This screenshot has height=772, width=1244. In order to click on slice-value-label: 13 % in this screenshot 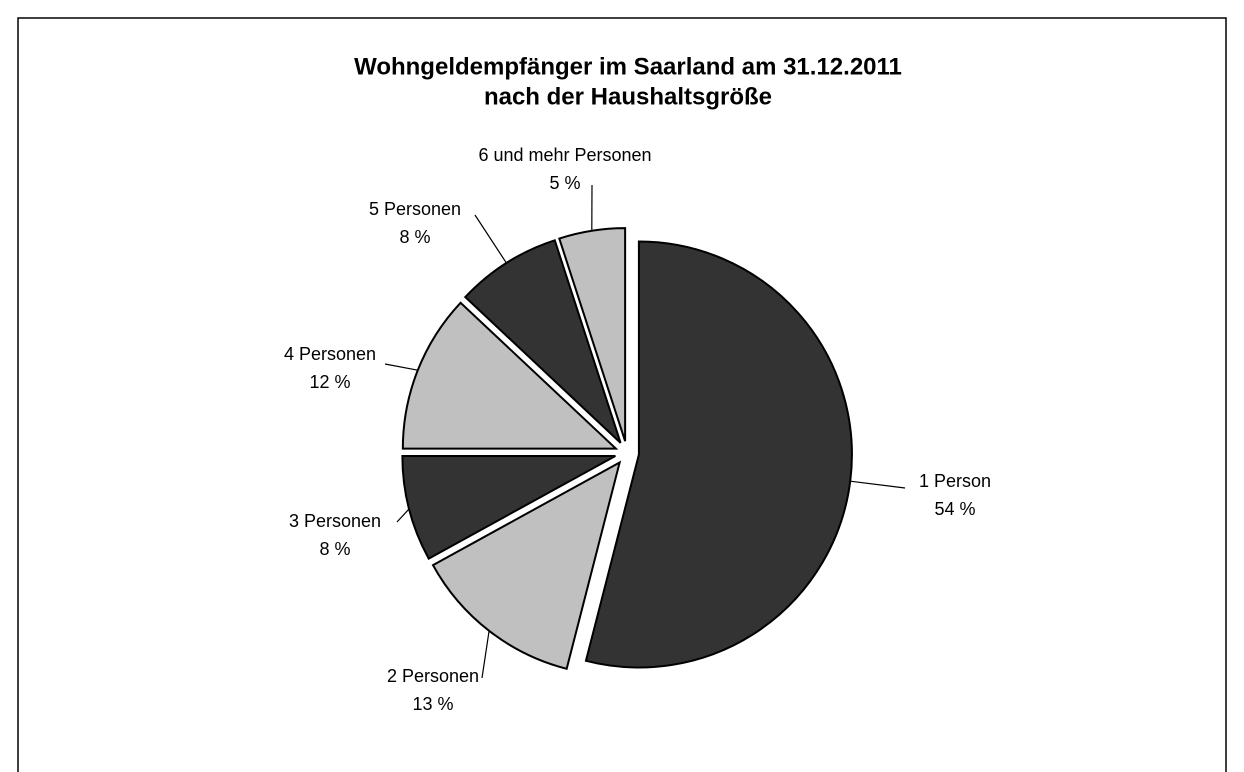, I will do `click(432, 704)`.